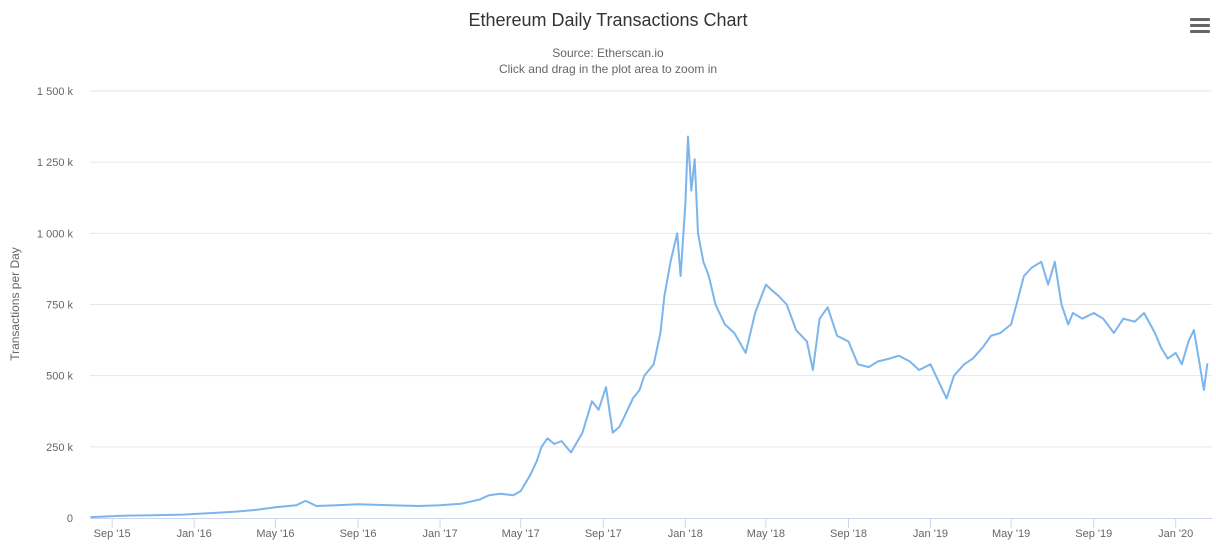 The height and width of the screenshot is (549, 1216). What do you see at coordinates (55, 92) in the screenshot?
I see `y-tick-label: 1 500 k` at bounding box center [55, 92].